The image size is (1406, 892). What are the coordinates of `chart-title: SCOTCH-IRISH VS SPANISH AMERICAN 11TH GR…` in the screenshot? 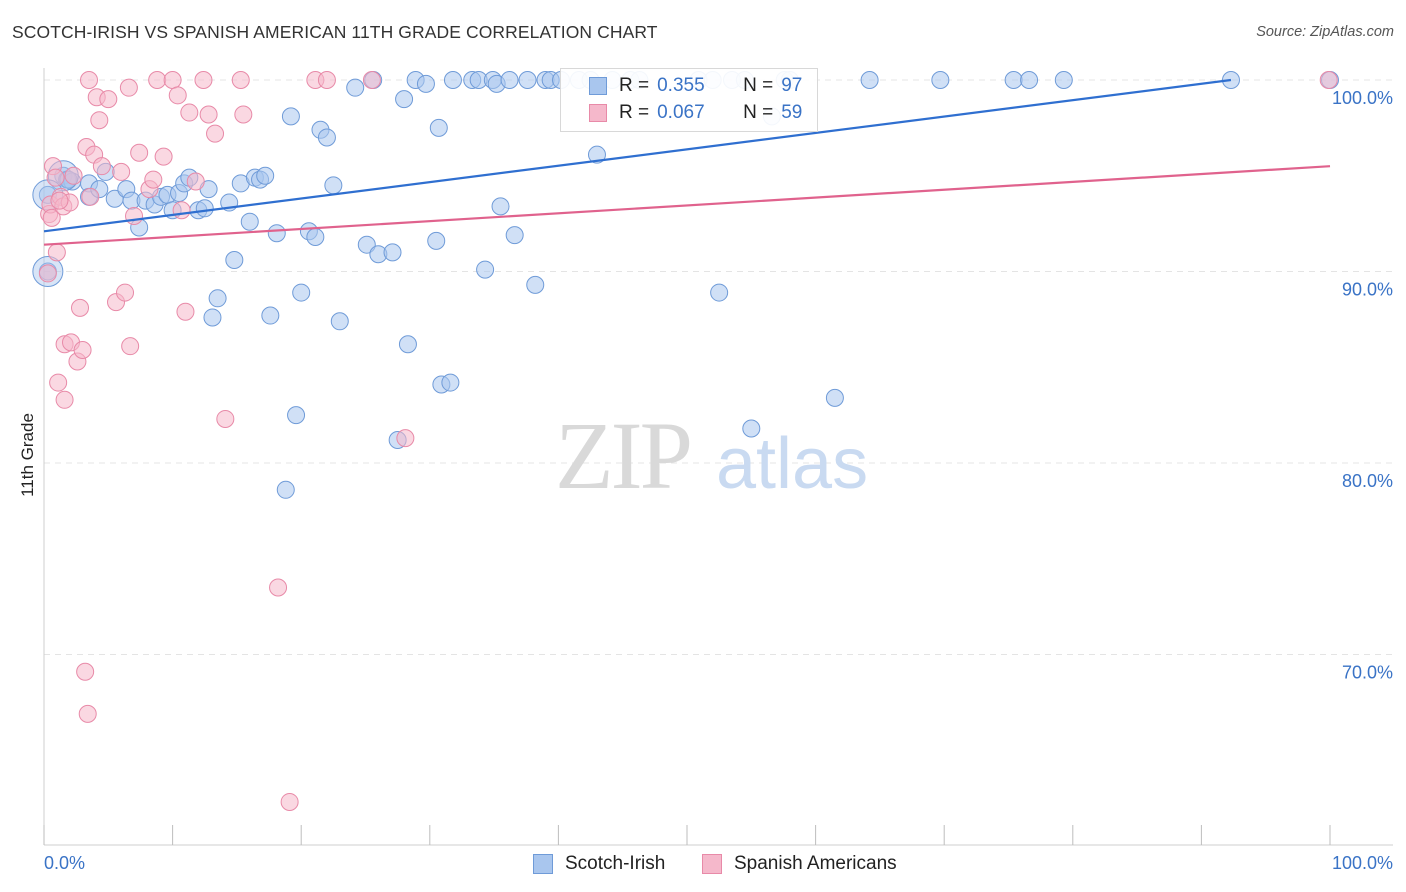 It's located at (335, 32).